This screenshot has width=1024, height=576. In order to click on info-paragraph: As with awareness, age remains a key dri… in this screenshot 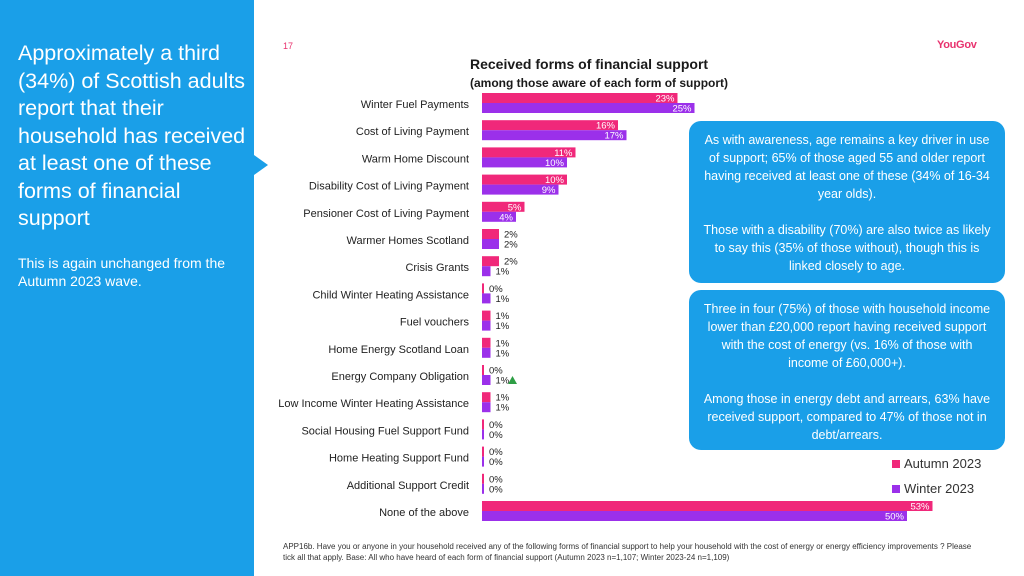, I will do `click(847, 167)`.